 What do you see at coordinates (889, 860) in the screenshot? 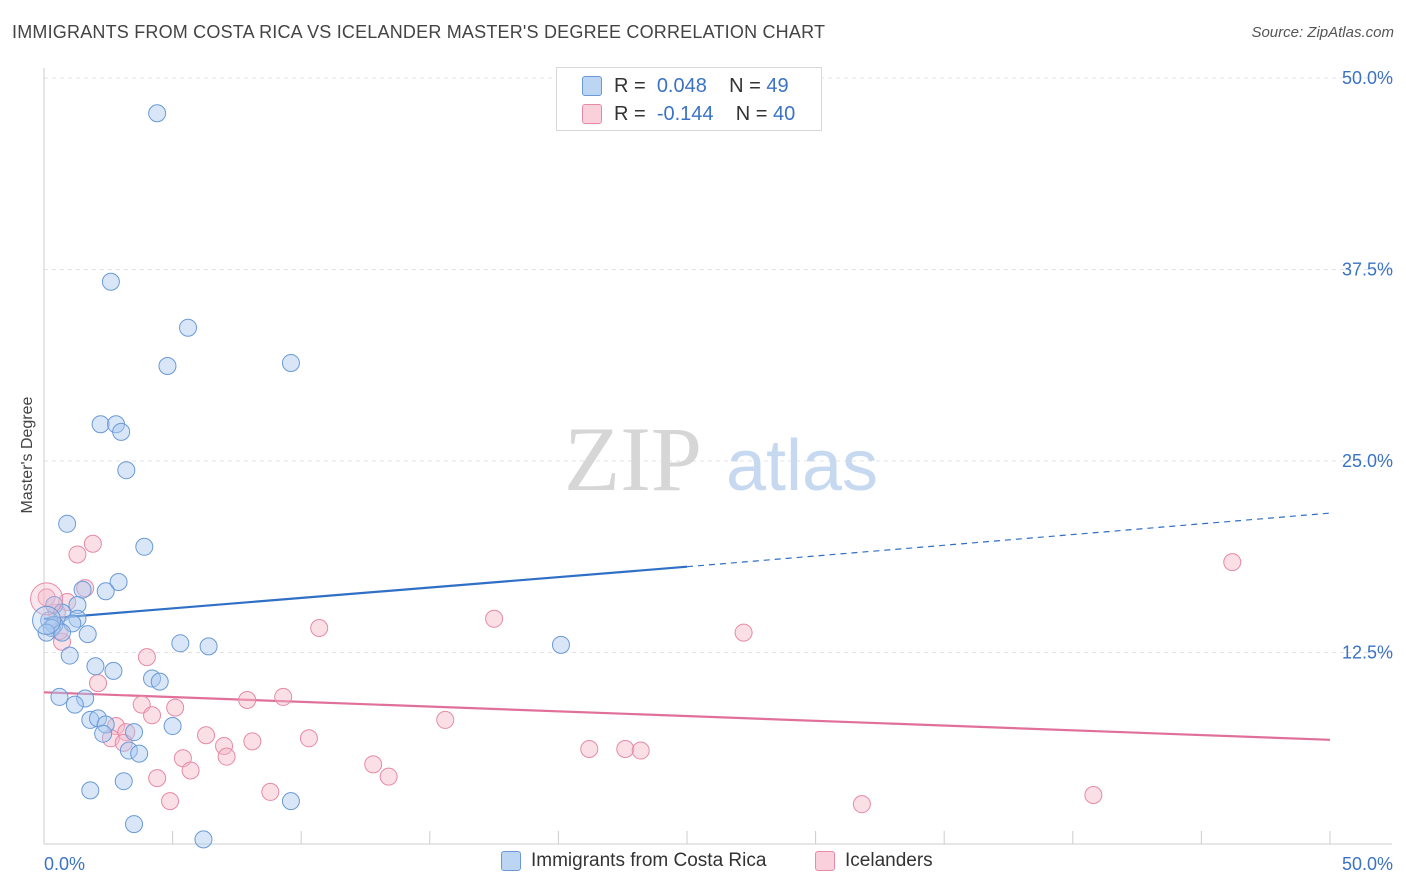
I see `legend-label-icelanders: Icelanders` at bounding box center [889, 860].